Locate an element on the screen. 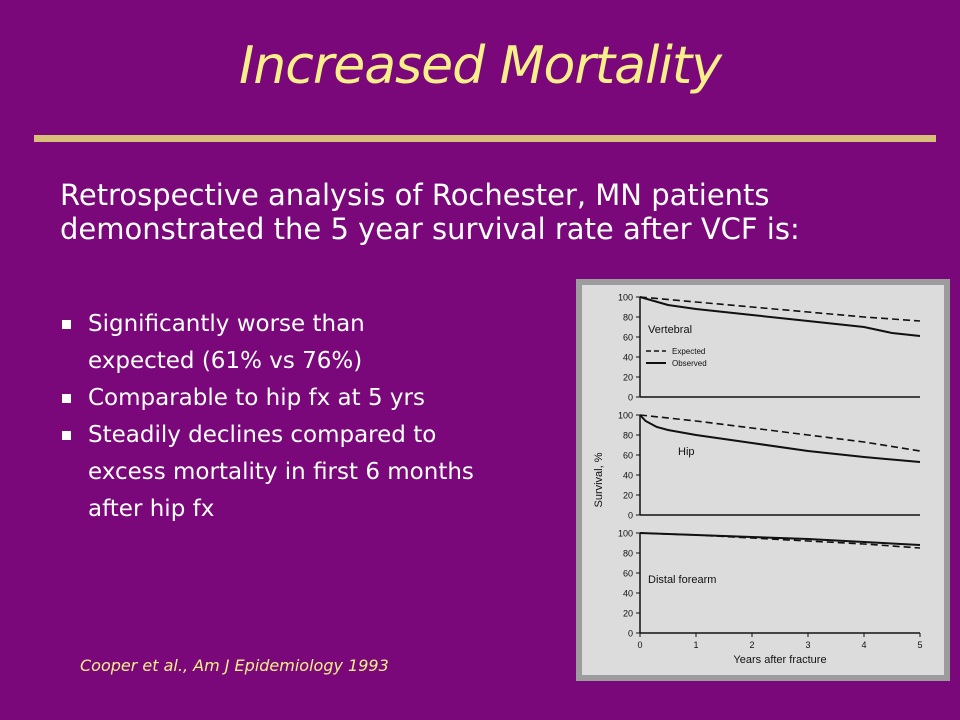 The image size is (960, 720). title-divider is located at coordinates (485, 138).